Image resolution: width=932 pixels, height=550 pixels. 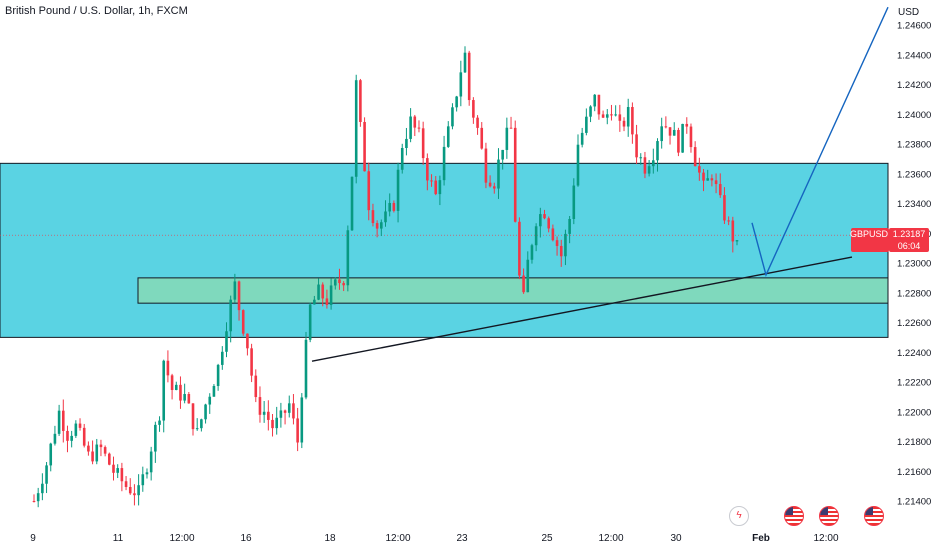 I want to click on y-tick-label: 1.23800, so click(x=914, y=145).